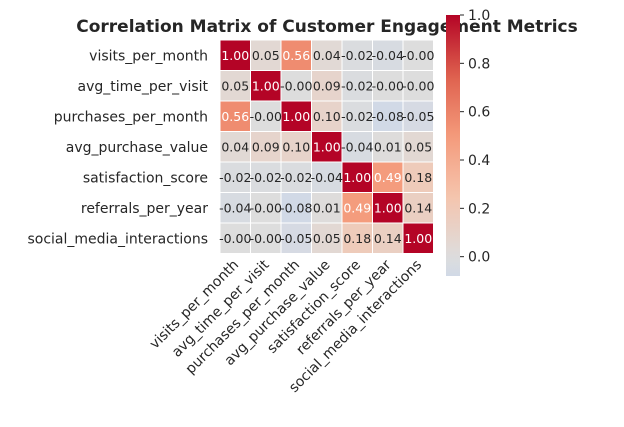  Describe the element at coordinates (117, 239) in the screenshot. I see `row-tick-label: social_media_interactions` at that location.